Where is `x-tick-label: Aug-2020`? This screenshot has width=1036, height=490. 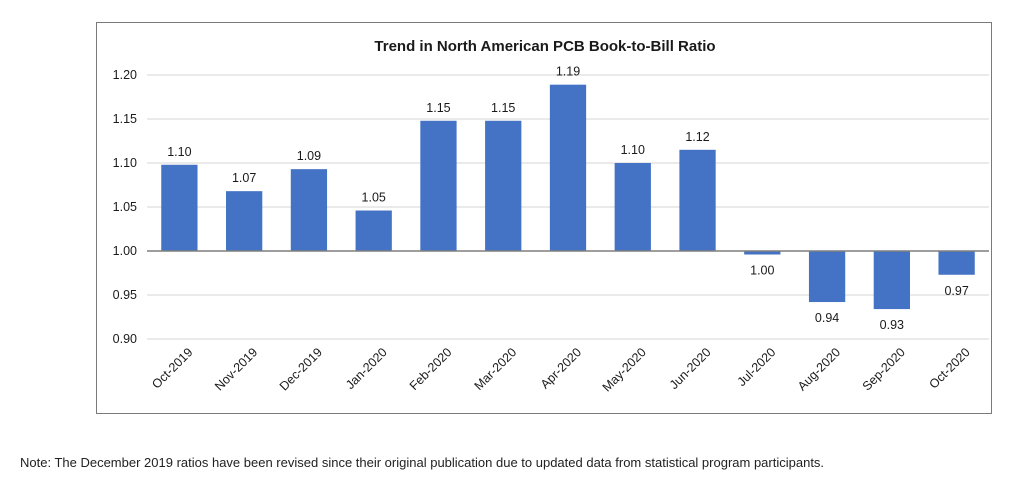
x-tick-label: Aug-2020 is located at coordinates (819, 369).